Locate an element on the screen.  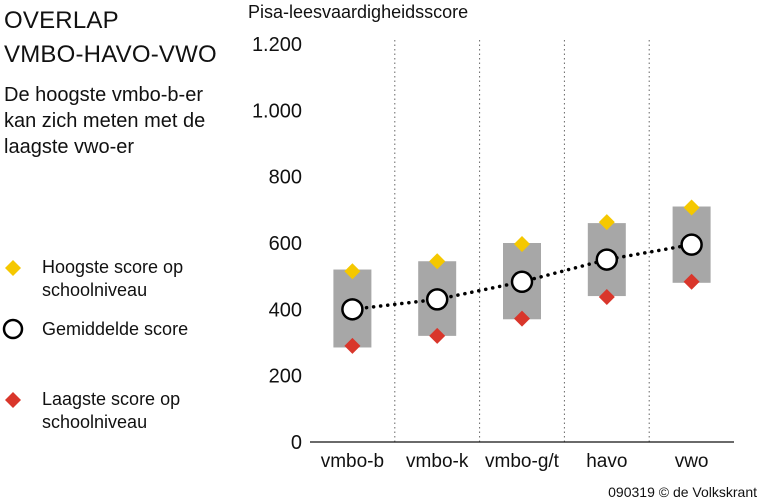
legend-item-mean: Gemiddelde score is located at coordinates (120, 348).